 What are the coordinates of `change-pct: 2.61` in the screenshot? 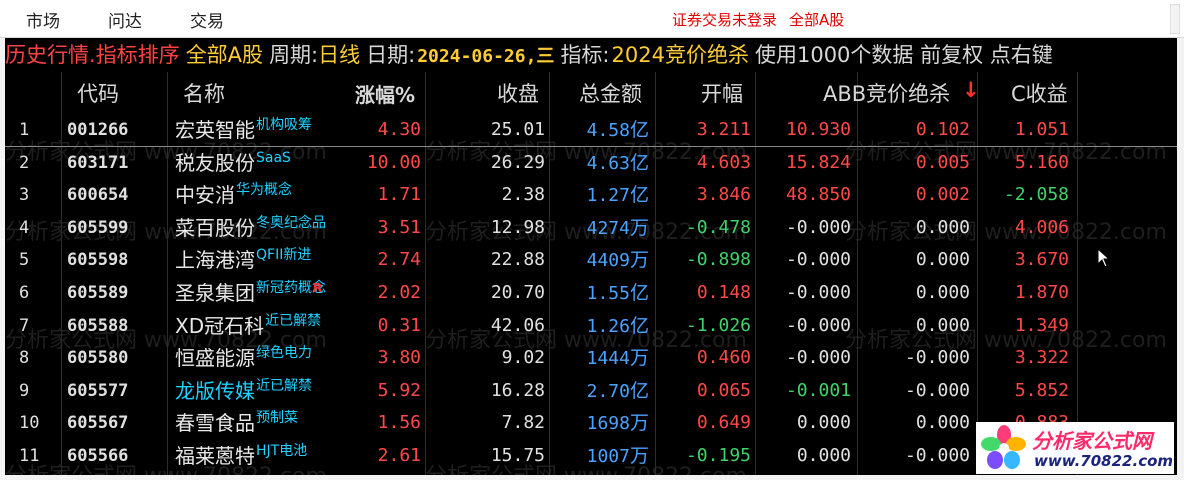 It's located at (399, 455).